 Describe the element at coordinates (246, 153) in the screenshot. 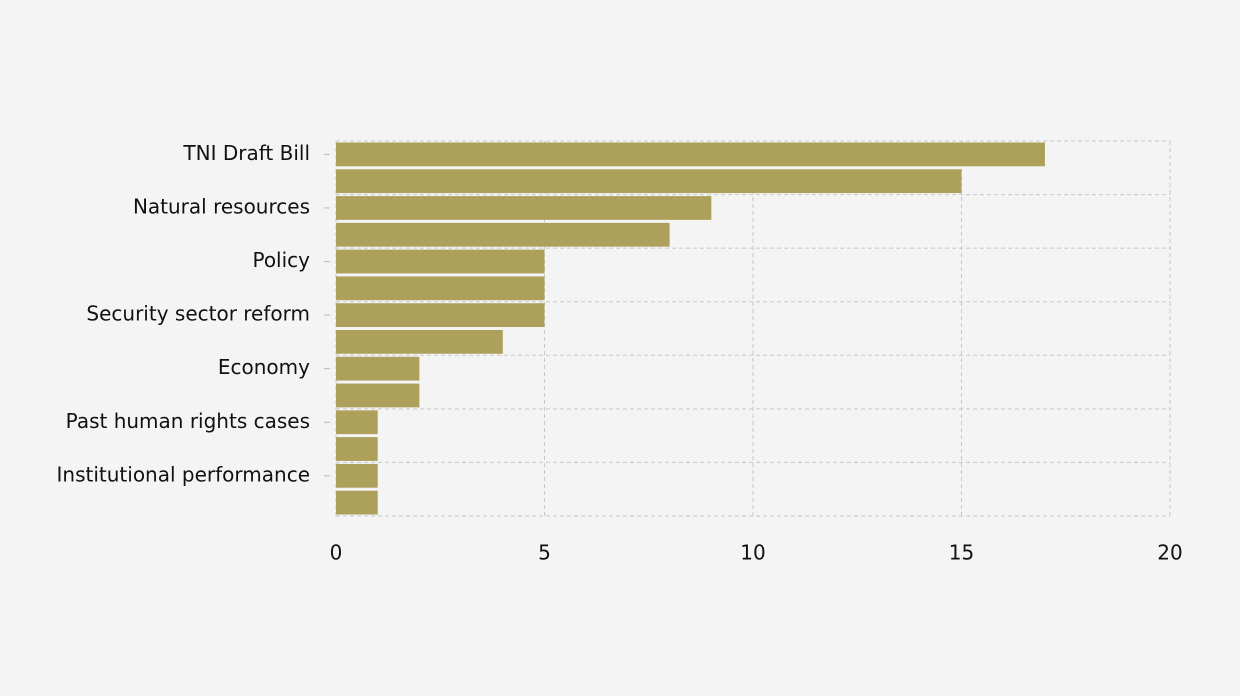

I see `y-tick-label: TNI Draft Bill` at that location.